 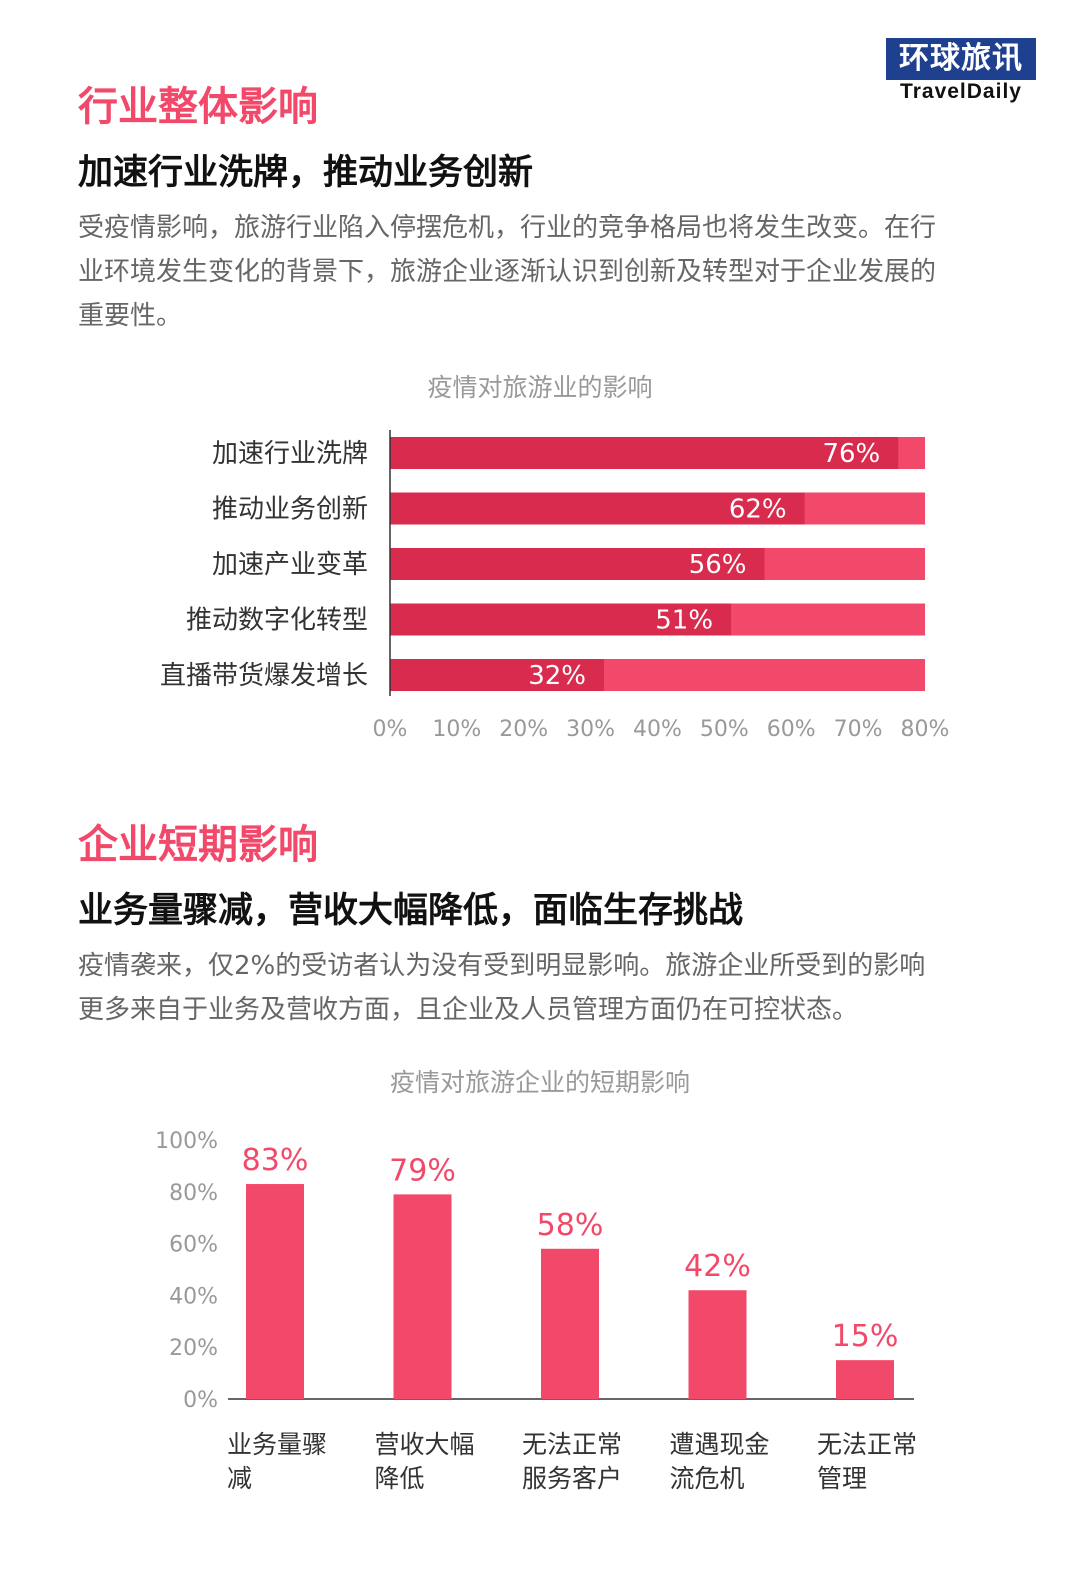 What do you see at coordinates (130, 316) in the screenshot?
I see `paragraph-line: 重要性。` at bounding box center [130, 316].